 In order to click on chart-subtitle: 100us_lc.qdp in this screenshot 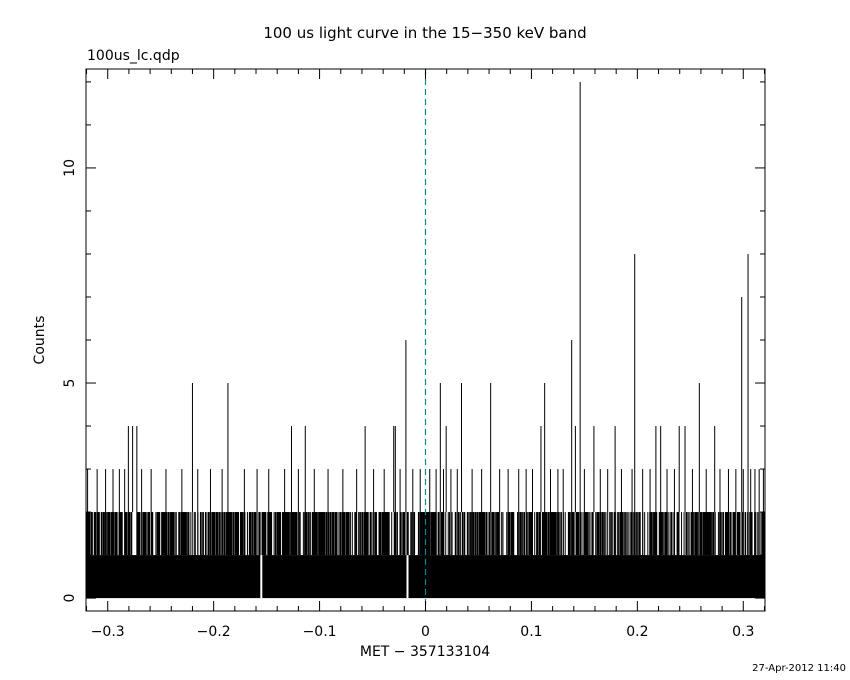, I will do `click(133, 56)`.